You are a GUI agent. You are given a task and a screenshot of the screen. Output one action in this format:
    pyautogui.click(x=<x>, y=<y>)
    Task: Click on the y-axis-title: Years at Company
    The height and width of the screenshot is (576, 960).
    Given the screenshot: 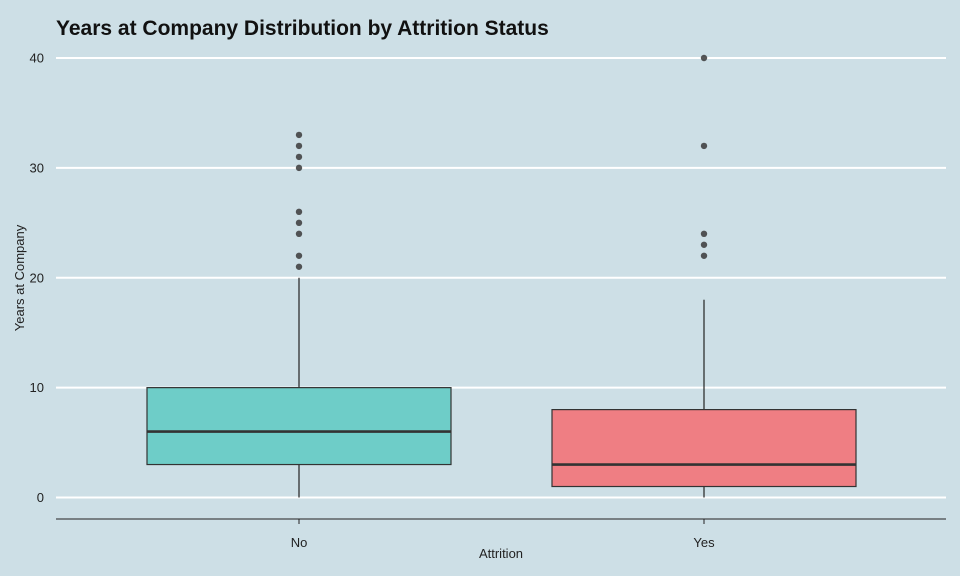 What is the action you would take?
    pyautogui.click(x=19, y=277)
    